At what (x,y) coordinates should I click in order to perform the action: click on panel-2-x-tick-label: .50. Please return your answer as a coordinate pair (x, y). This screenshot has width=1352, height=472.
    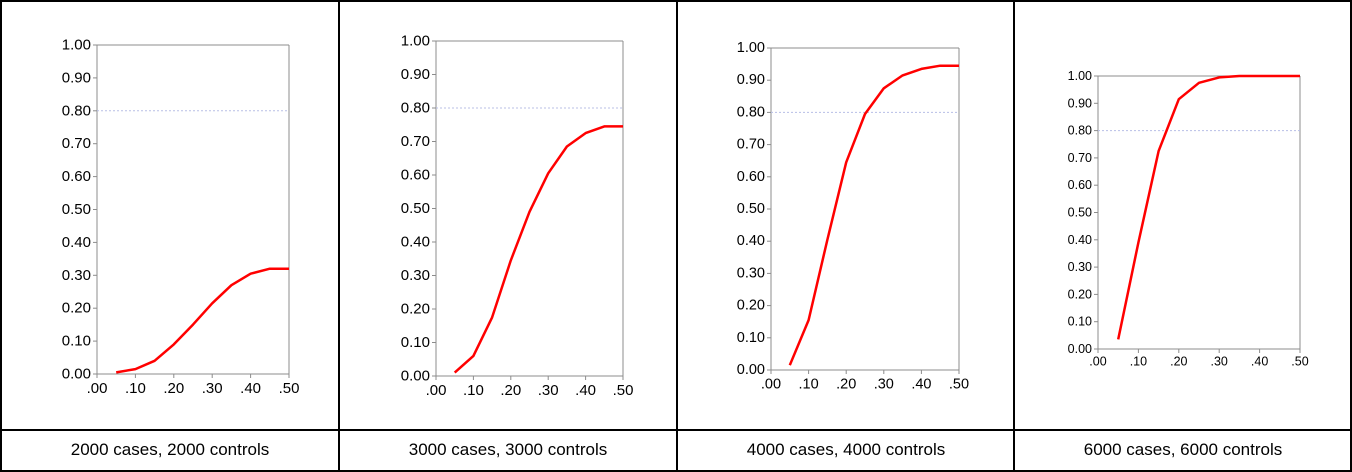
    Looking at the image, I should click on (623, 390).